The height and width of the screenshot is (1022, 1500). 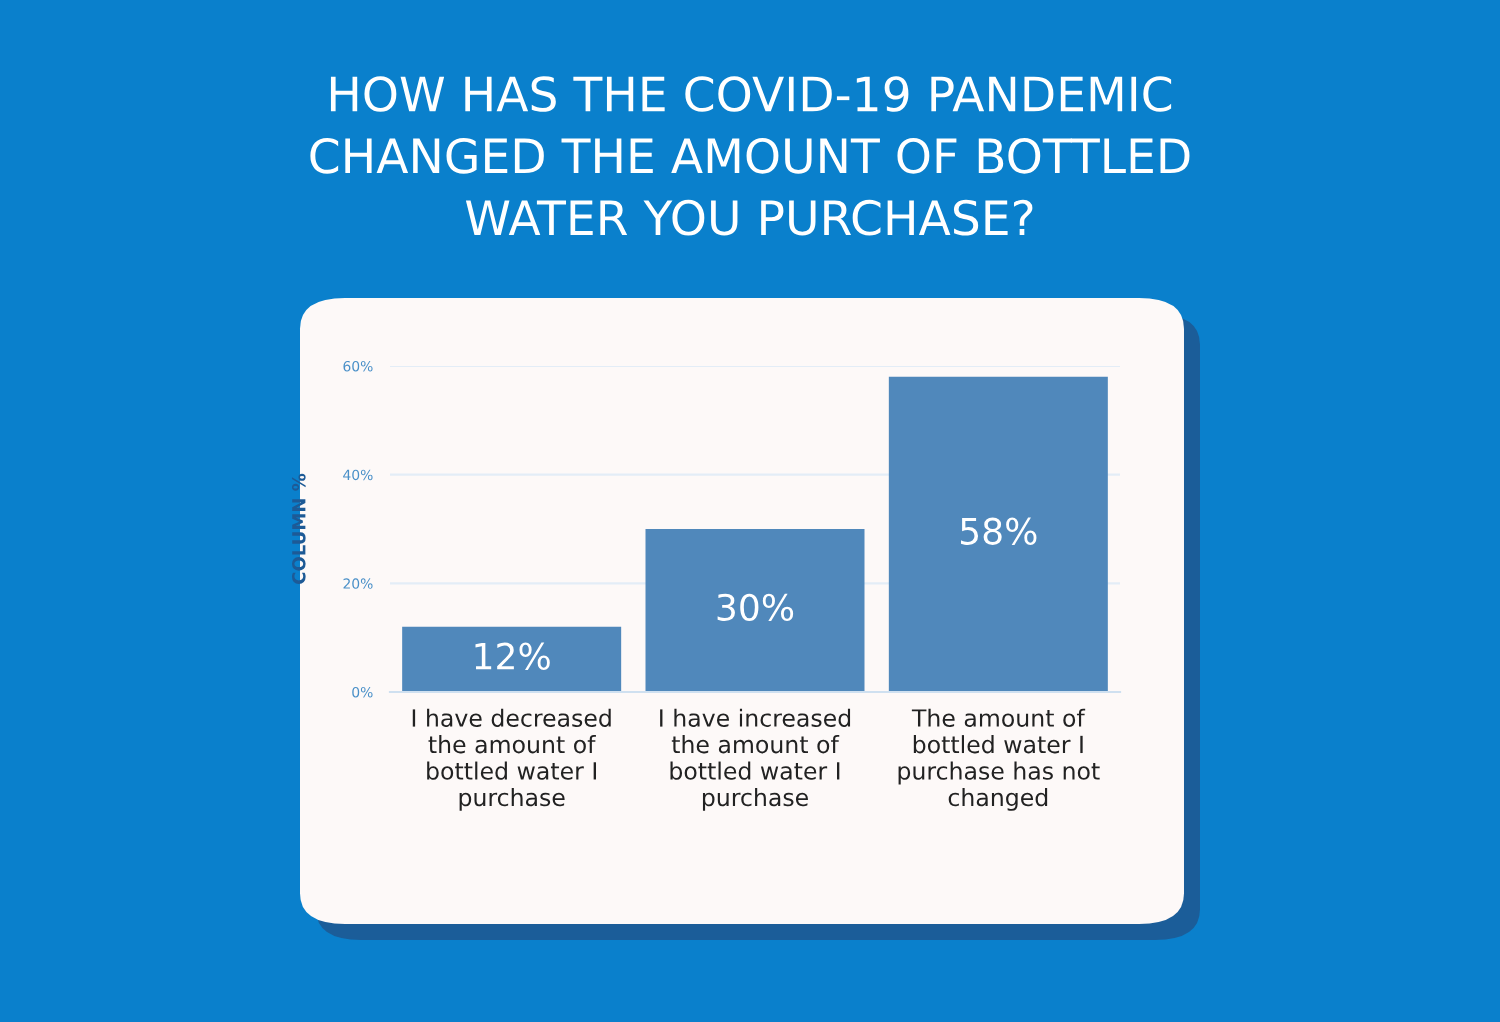 I want to click on x-tick-label: The amount of bottled water I purchase has not changed, so click(x=999, y=759).